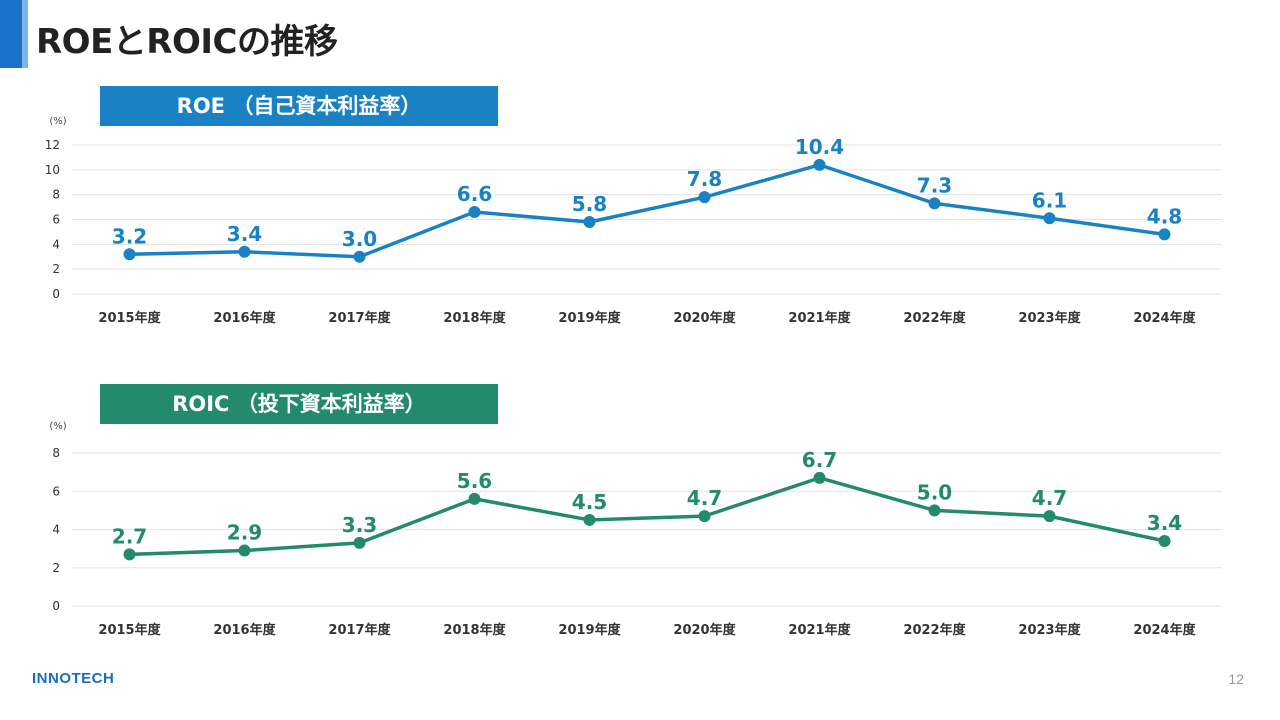 This screenshot has height=720, width=1280. What do you see at coordinates (57, 121) in the screenshot?
I see `roe-unit-label: (%)` at bounding box center [57, 121].